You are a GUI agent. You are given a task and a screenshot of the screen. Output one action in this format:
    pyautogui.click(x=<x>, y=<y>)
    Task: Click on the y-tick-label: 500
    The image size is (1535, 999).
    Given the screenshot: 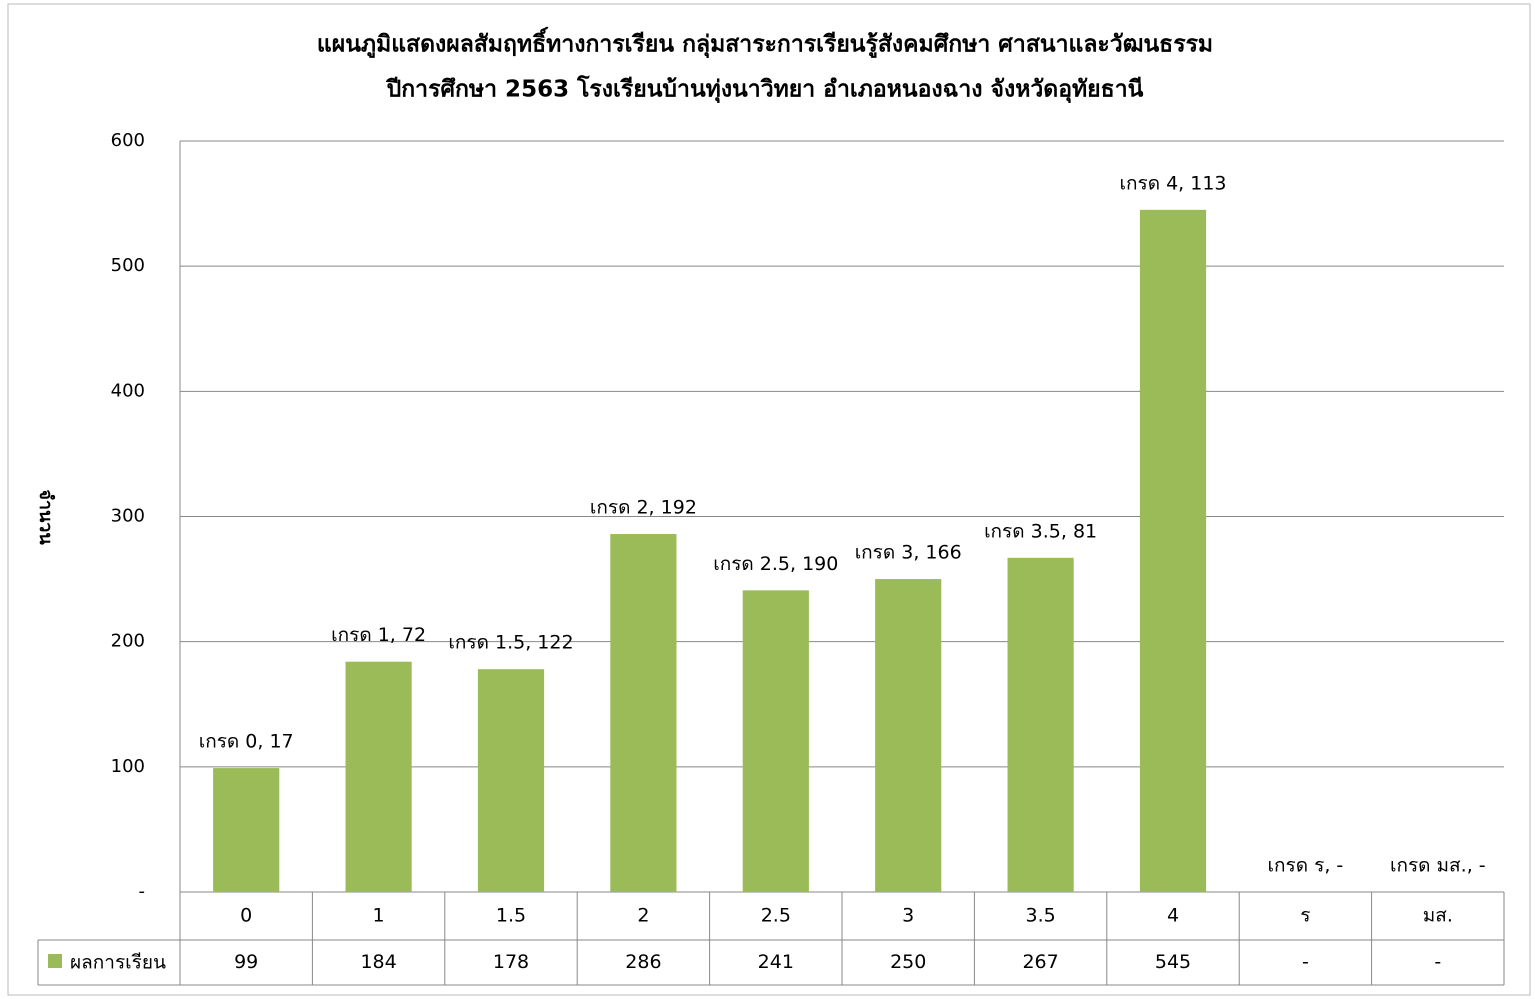 What is the action you would take?
    pyautogui.click(x=128, y=265)
    